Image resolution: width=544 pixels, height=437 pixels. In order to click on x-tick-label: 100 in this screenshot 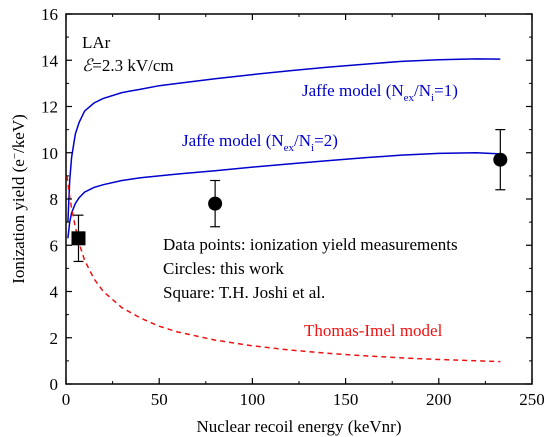, I will do `click(253, 399)`.